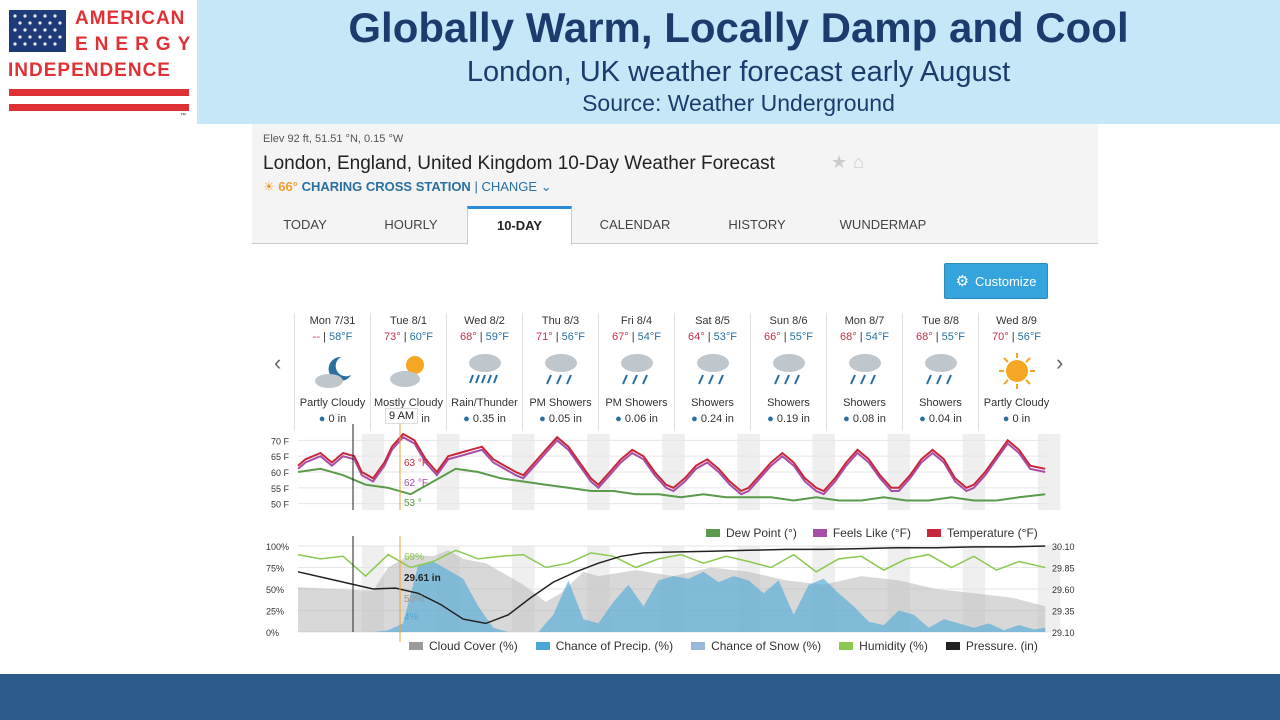 The width and height of the screenshot is (1280, 720). I want to click on partly-sunny-icon: ☀, so click(269, 186).